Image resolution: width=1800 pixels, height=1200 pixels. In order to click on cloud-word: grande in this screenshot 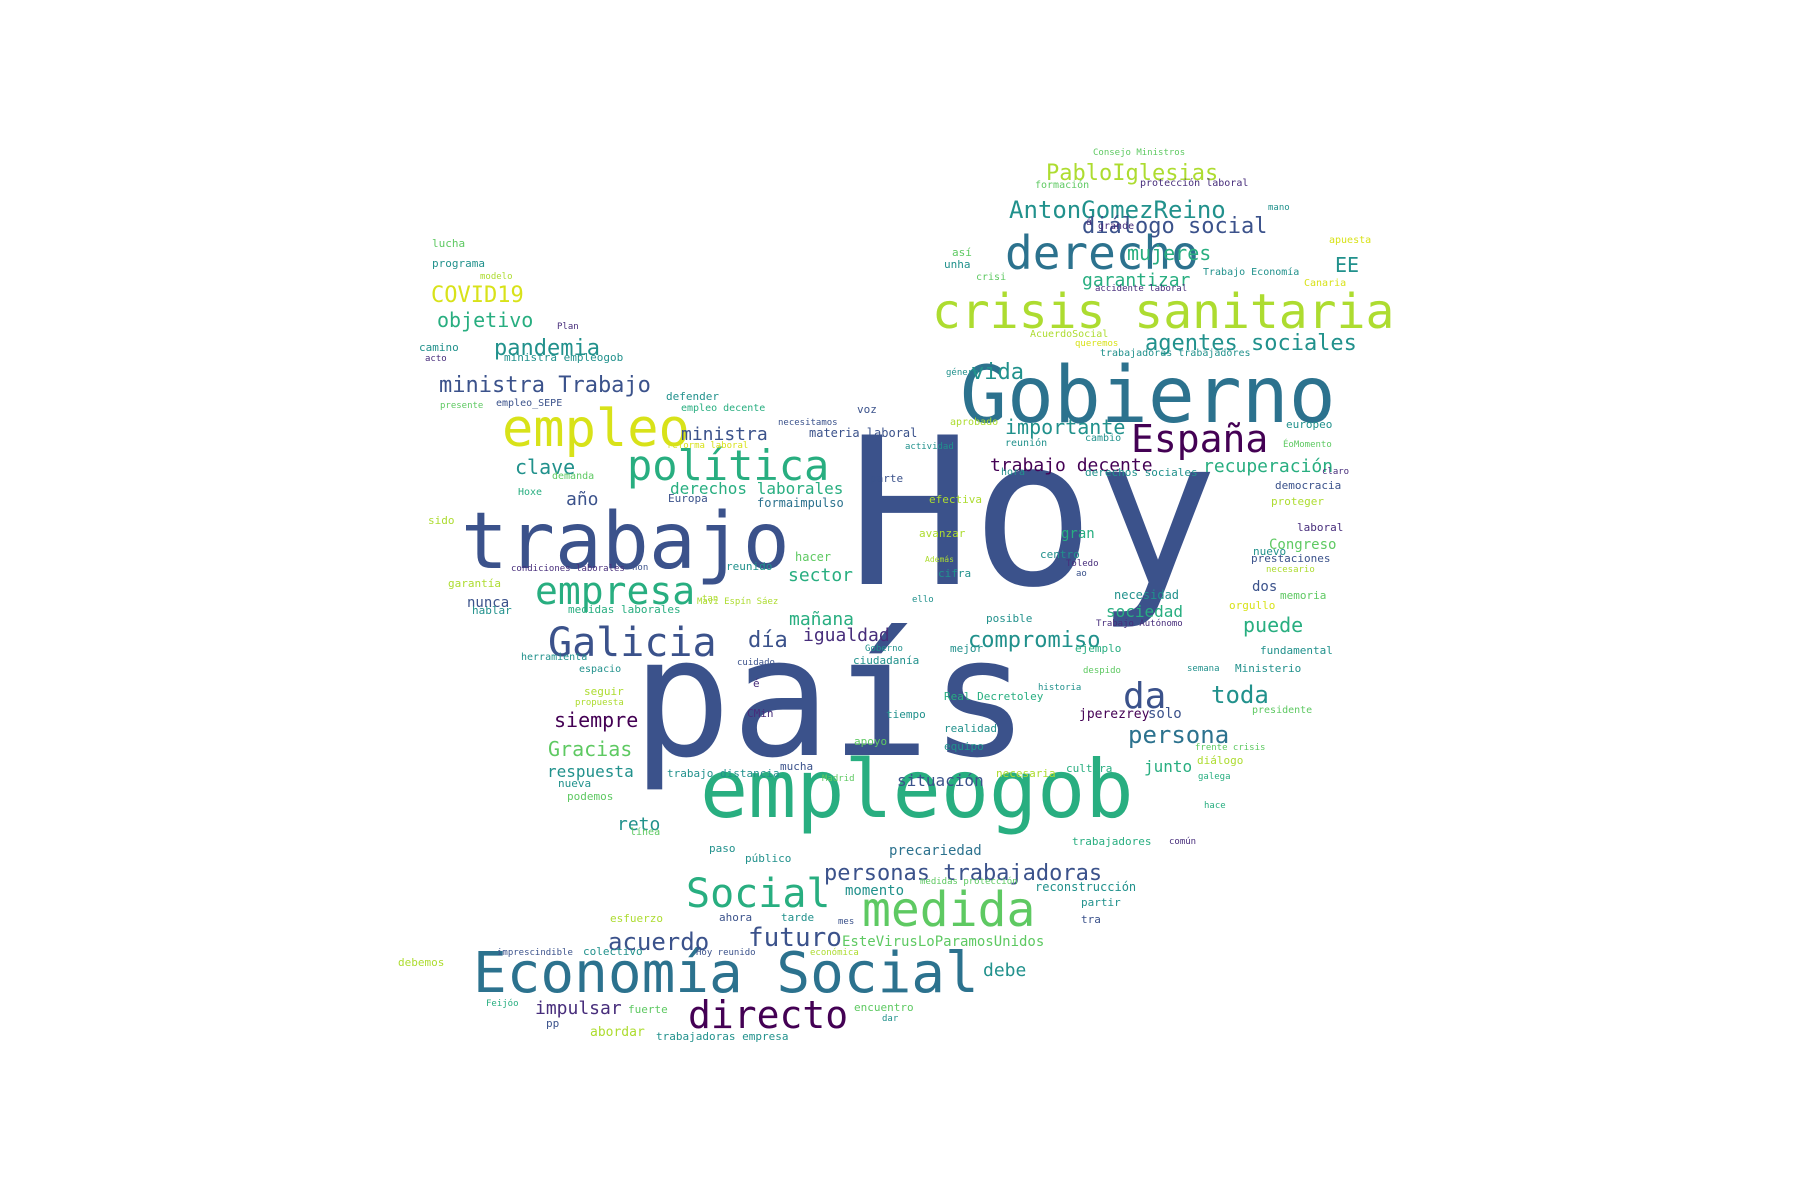, I will do `click(1116, 226)`.